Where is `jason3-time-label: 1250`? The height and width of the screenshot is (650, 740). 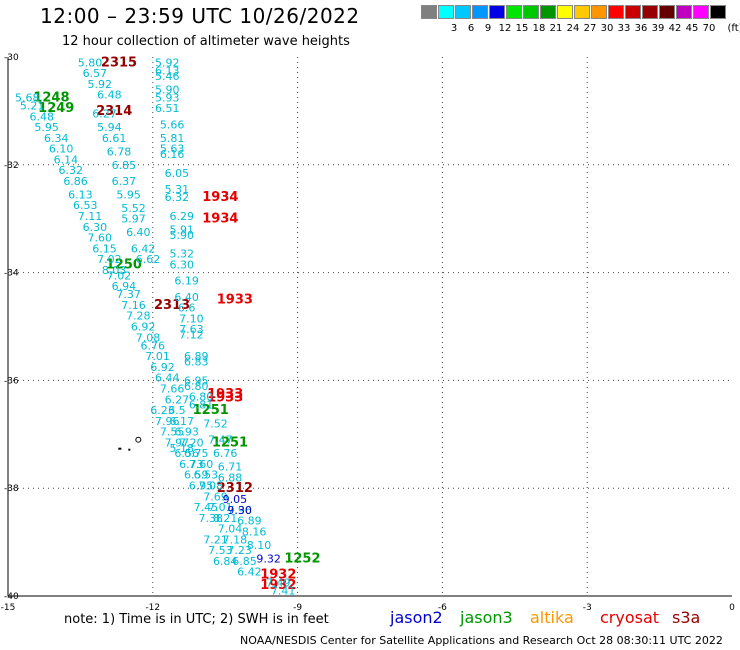
jason3-time-label: 1250 is located at coordinates (124, 265).